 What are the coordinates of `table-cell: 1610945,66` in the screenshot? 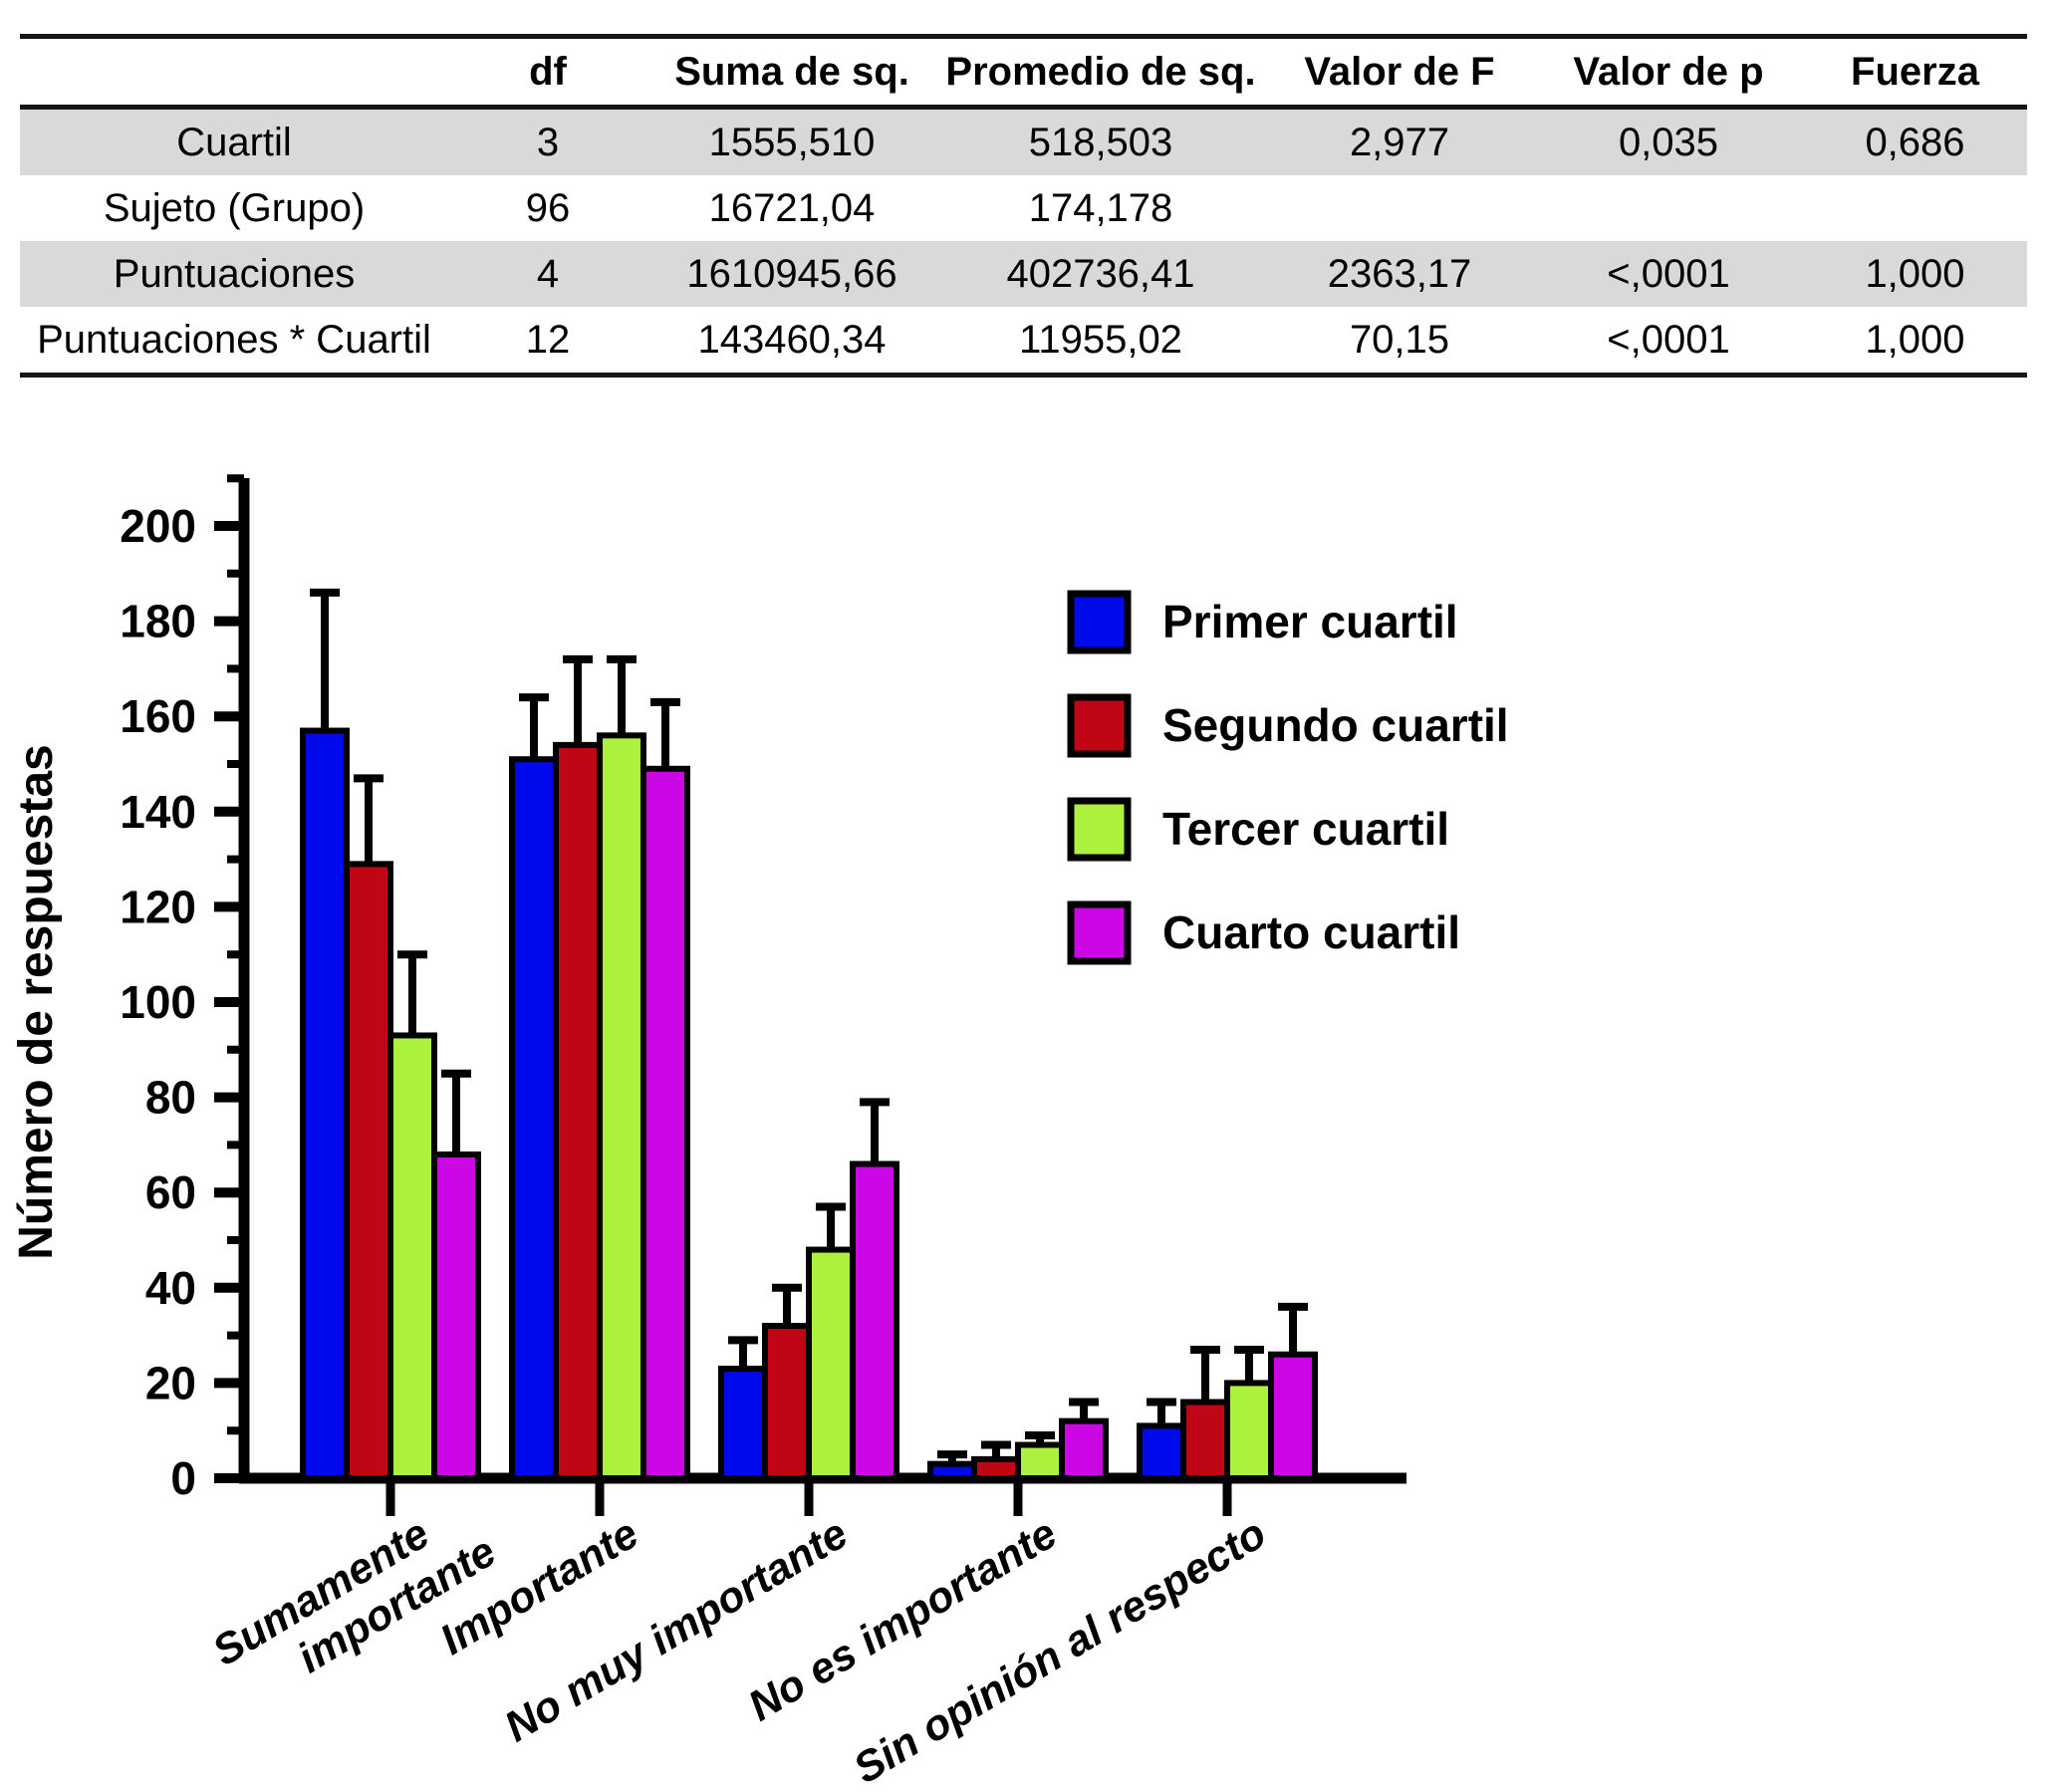 It's located at (791, 273).